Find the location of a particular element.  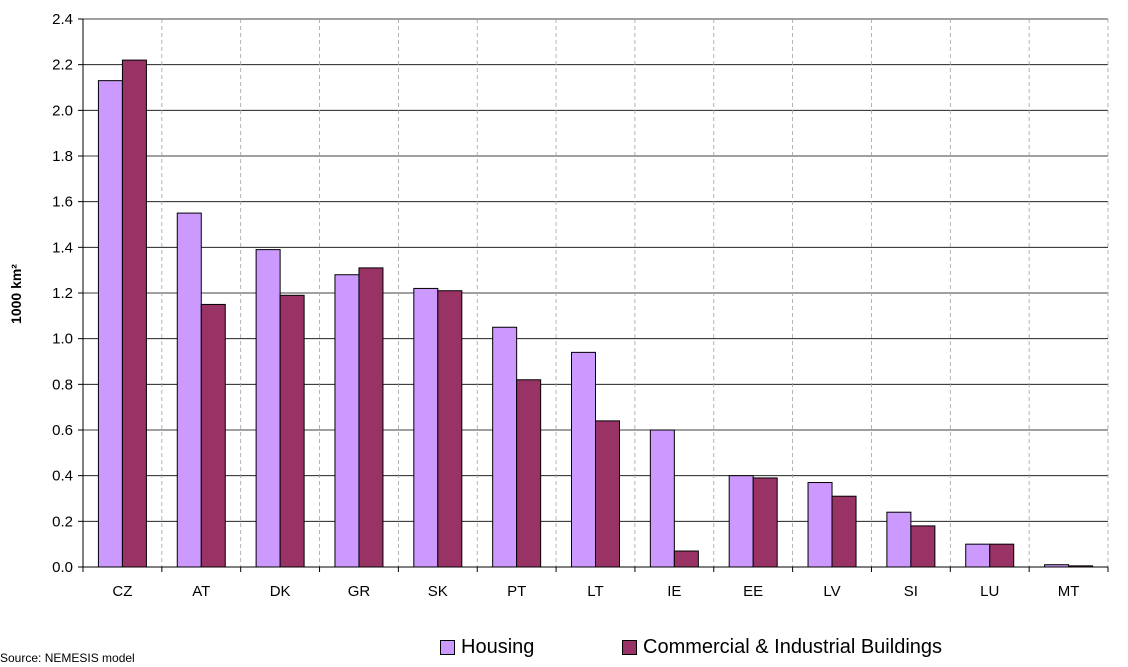

legend-item-housing: Housing is located at coordinates (487, 647).